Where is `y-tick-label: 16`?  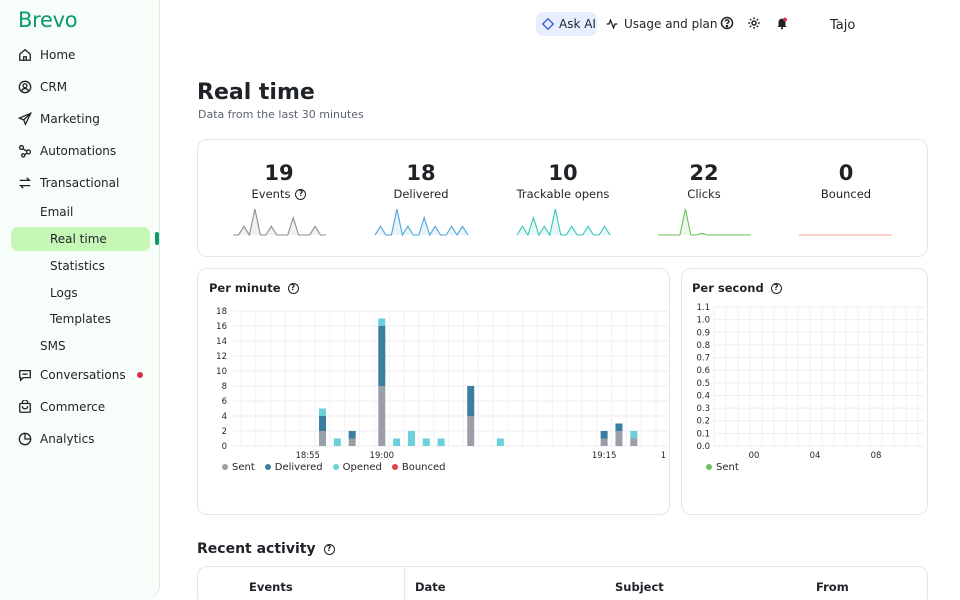
y-tick-label: 16 is located at coordinates (221, 327).